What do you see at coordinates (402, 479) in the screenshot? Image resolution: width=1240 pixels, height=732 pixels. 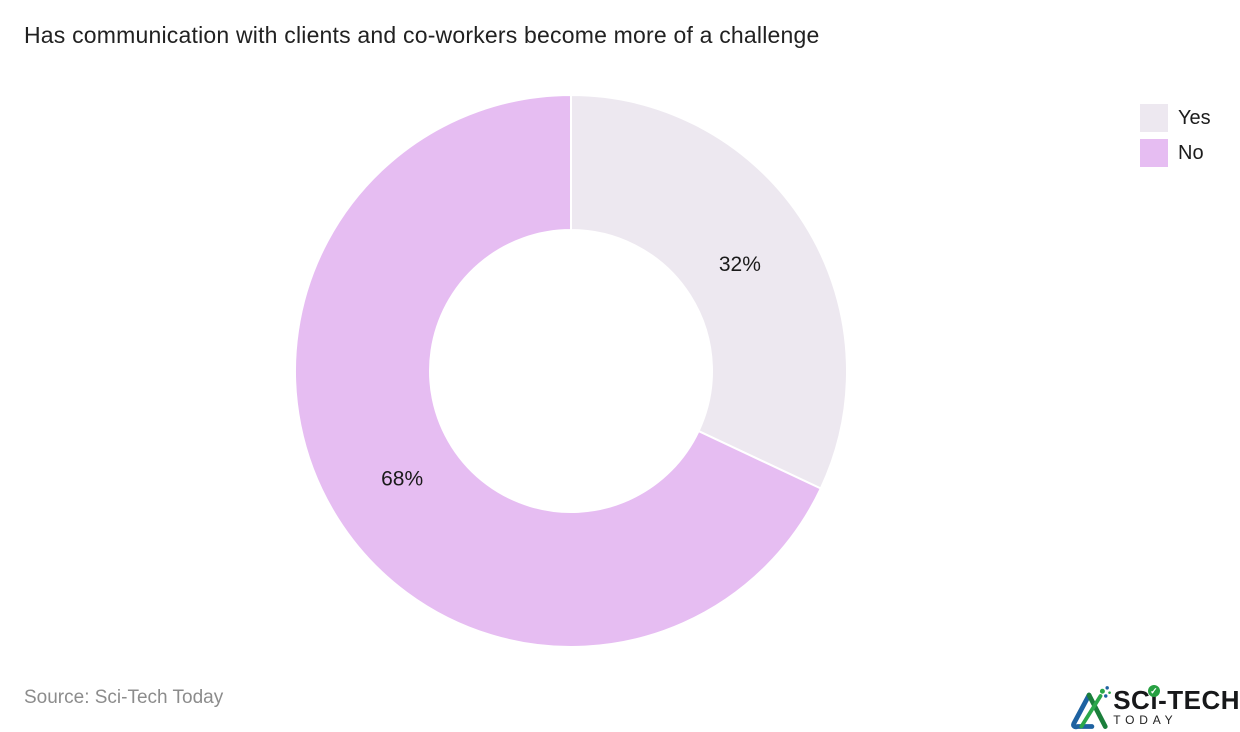 I see `slice-value-label-no: 68%` at bounding box center [402, 479].